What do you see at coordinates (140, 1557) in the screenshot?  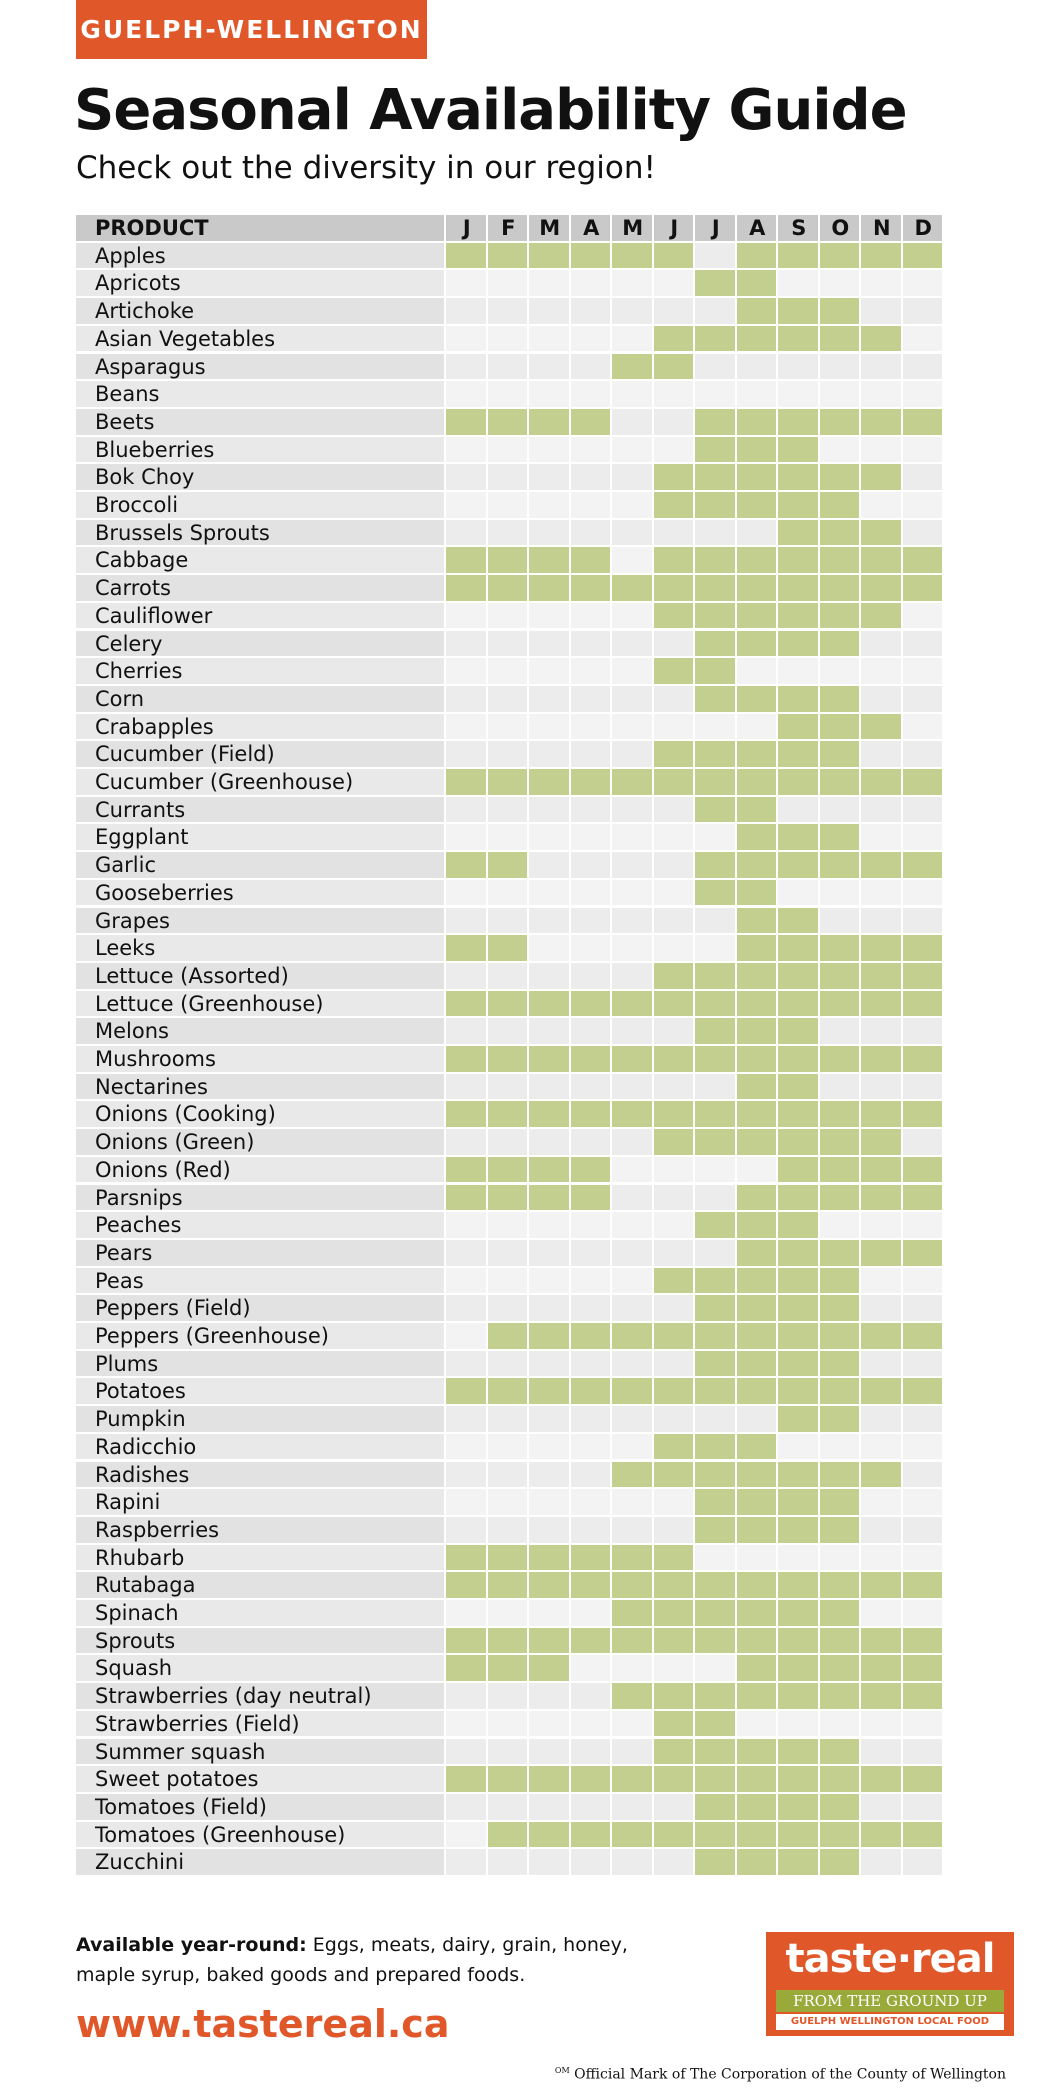 I see `product-name: Rhubarb` at bounding box center [140, 1557].